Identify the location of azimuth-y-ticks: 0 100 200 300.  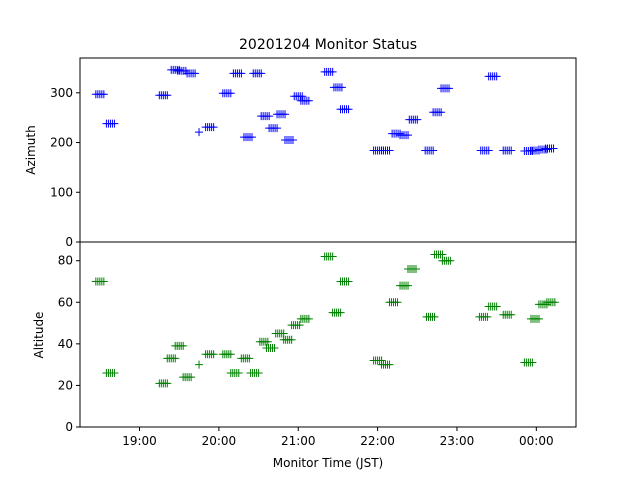
(65, 167).